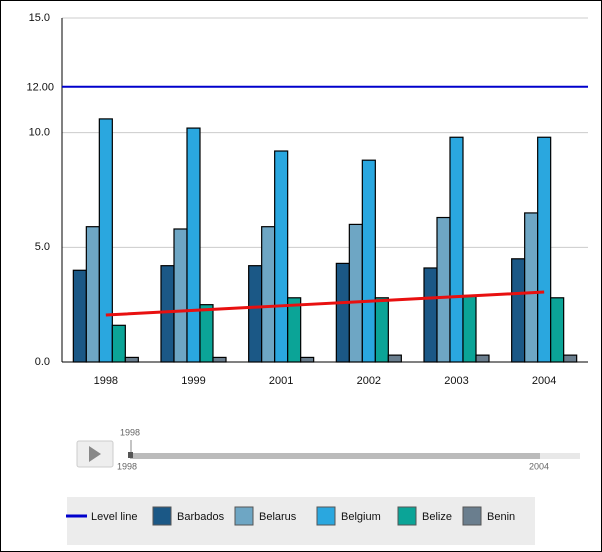 The width and height of the screenshot is (602, 552). I want to click on y-tick-label: 0.0, so click(42, 362).